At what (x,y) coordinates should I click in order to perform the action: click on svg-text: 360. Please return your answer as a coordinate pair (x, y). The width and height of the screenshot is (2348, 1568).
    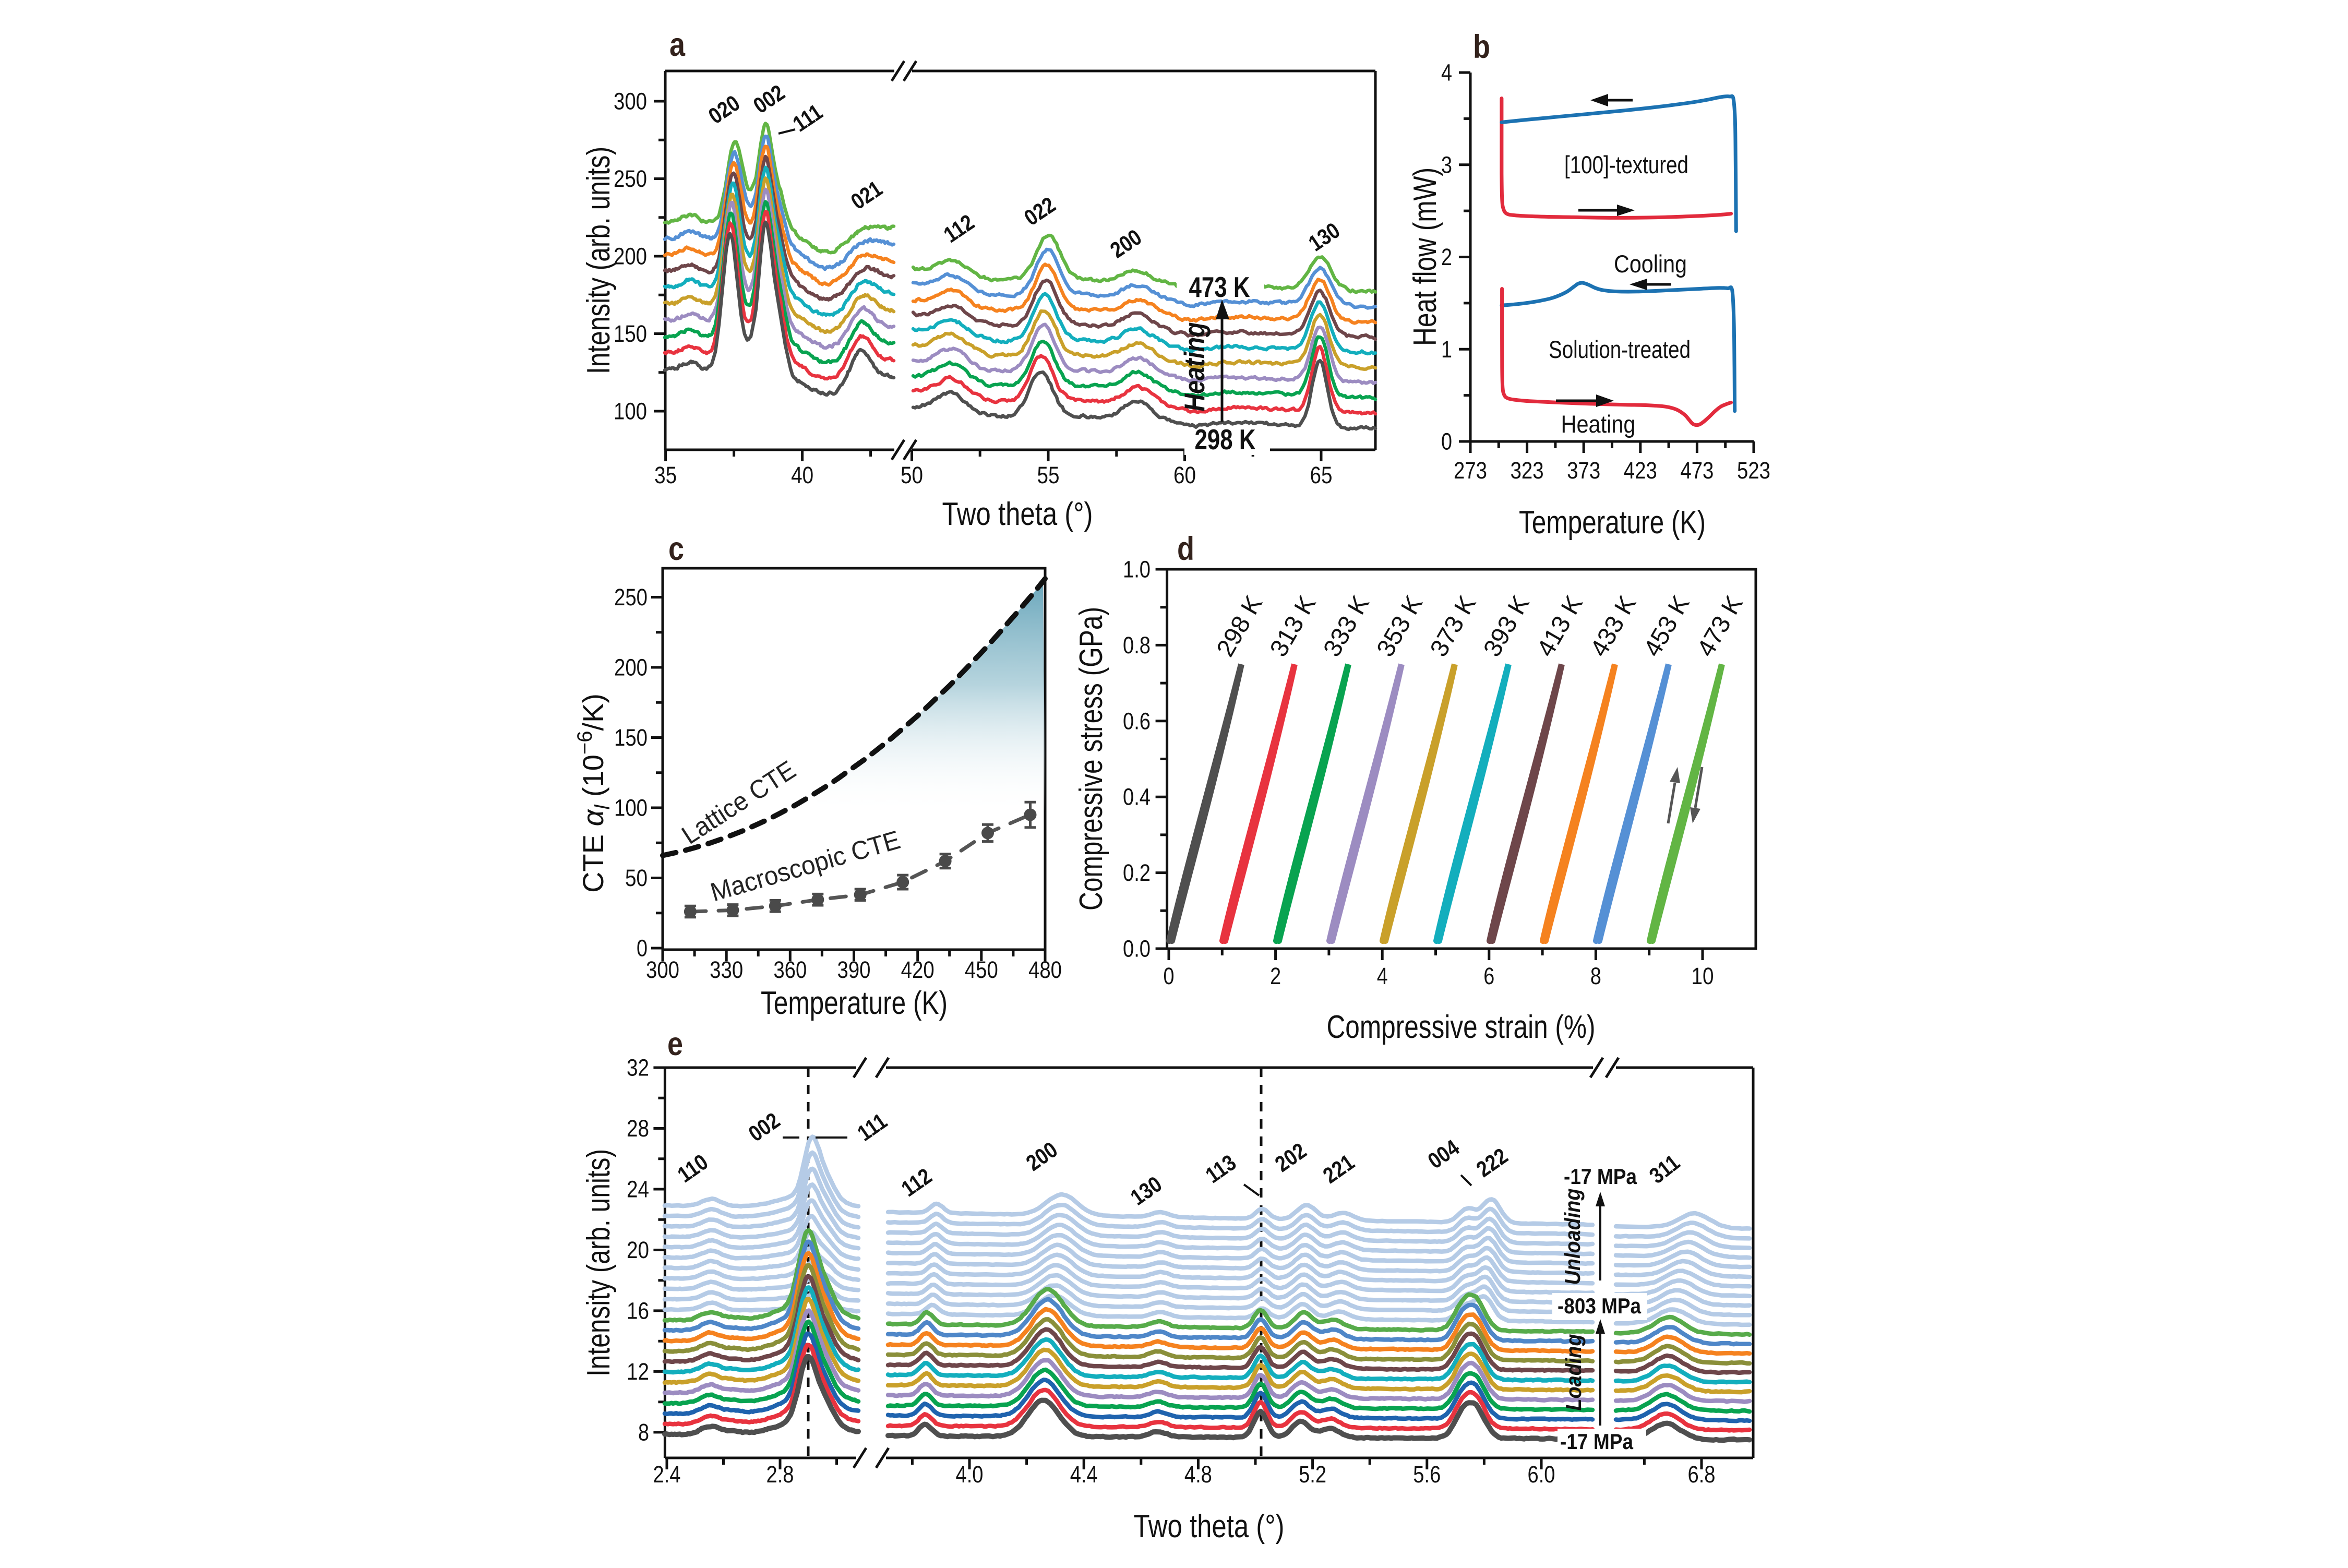
    Looking at the image, I should click on (790, 970).